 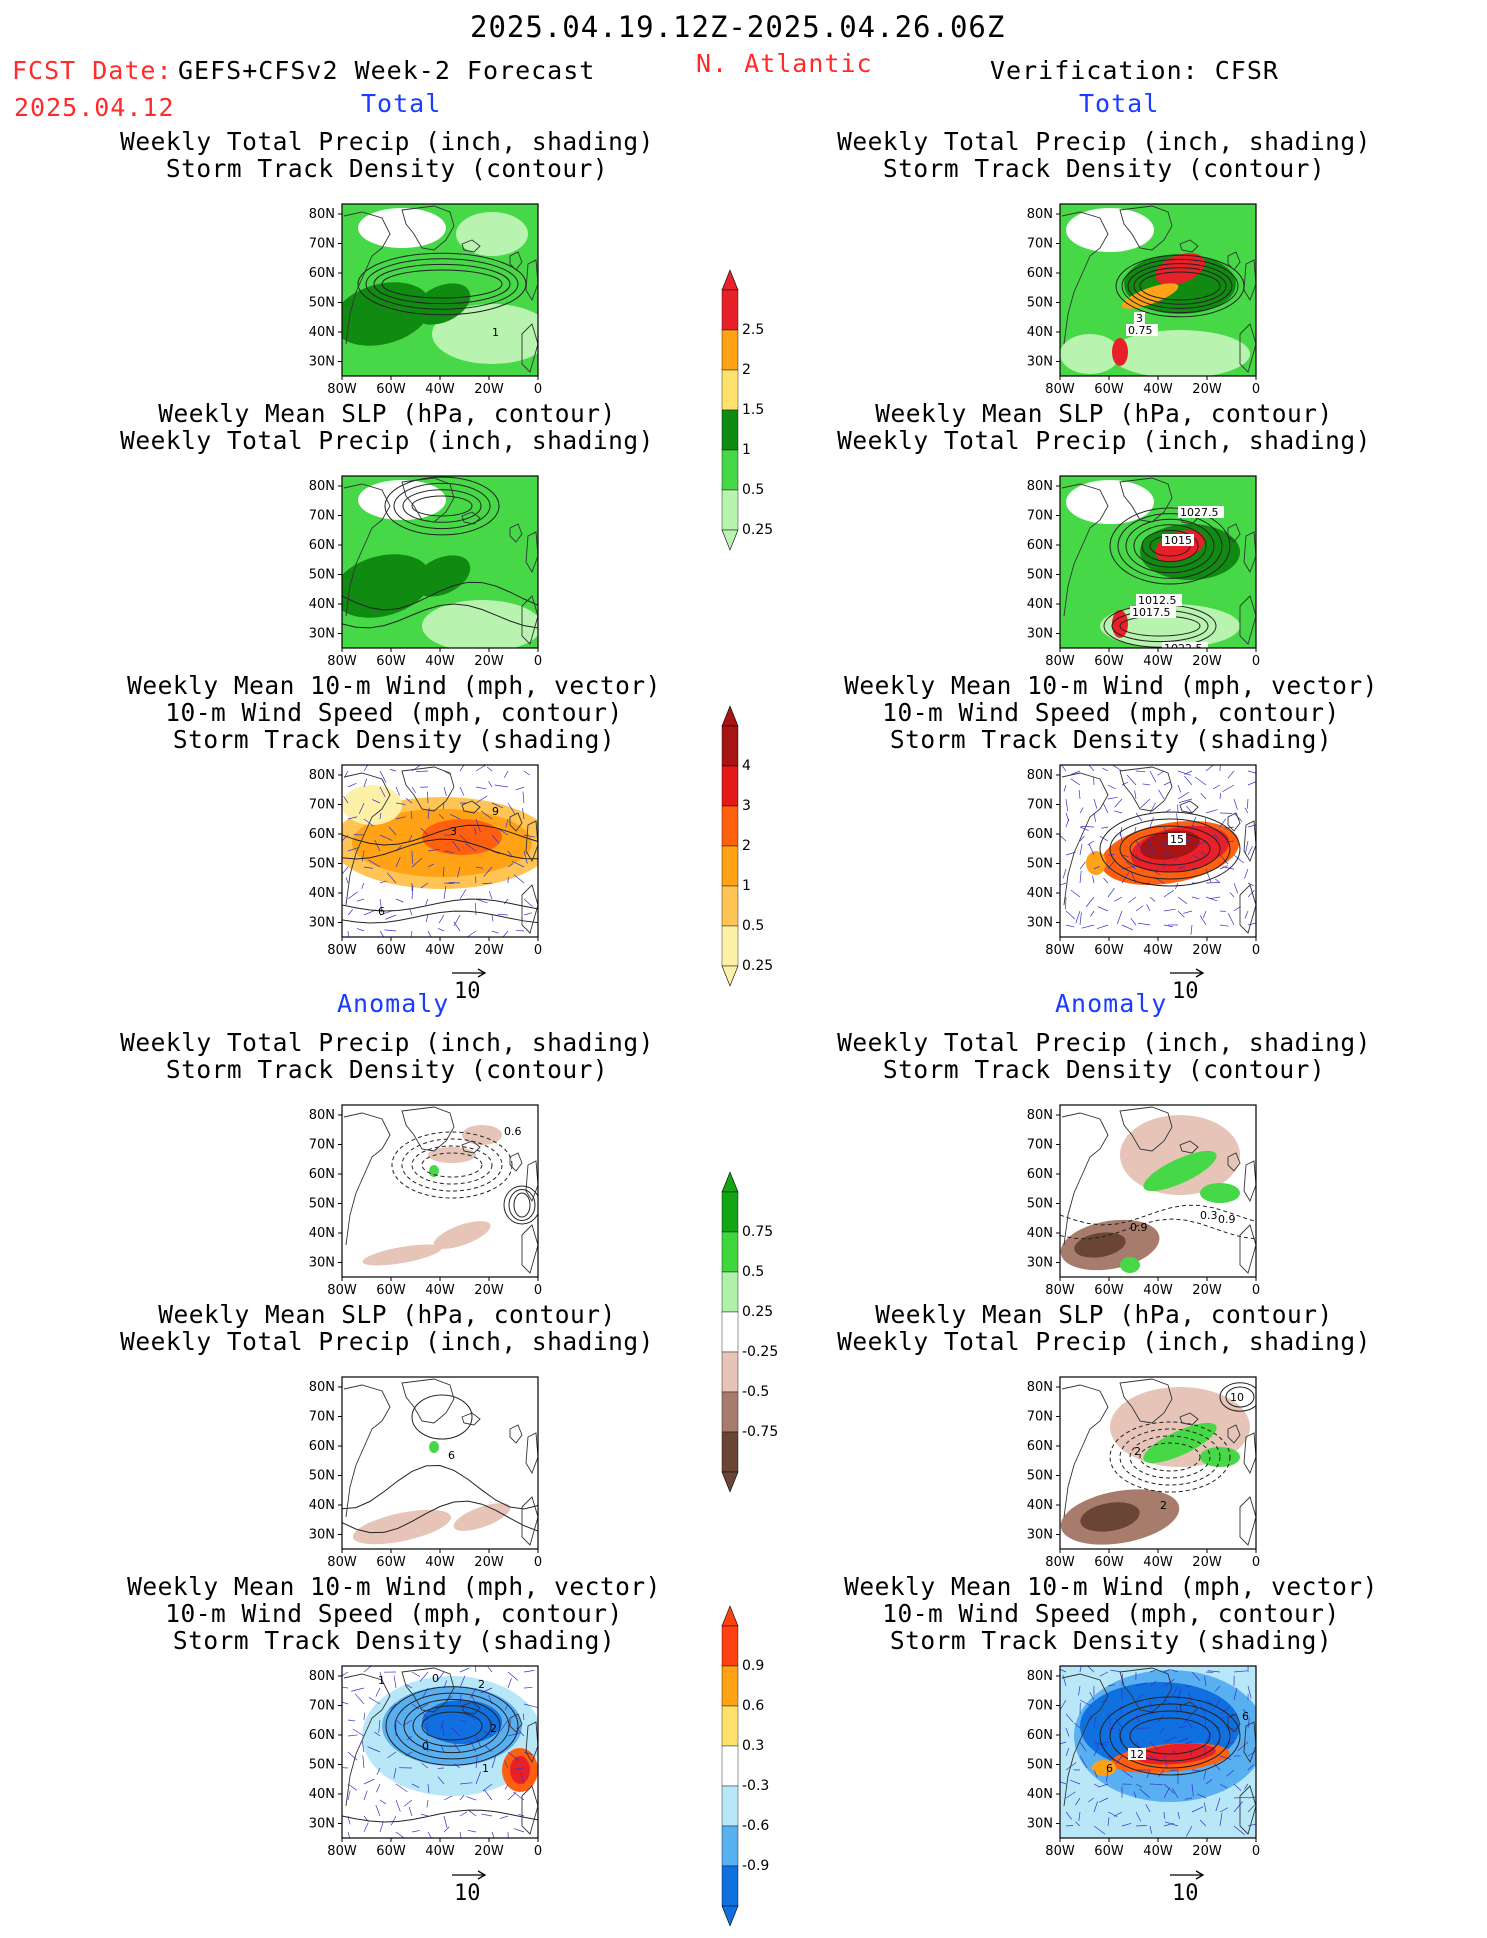 I want to click on colorbar-label: 0.75, so click(x=757, y=1232).